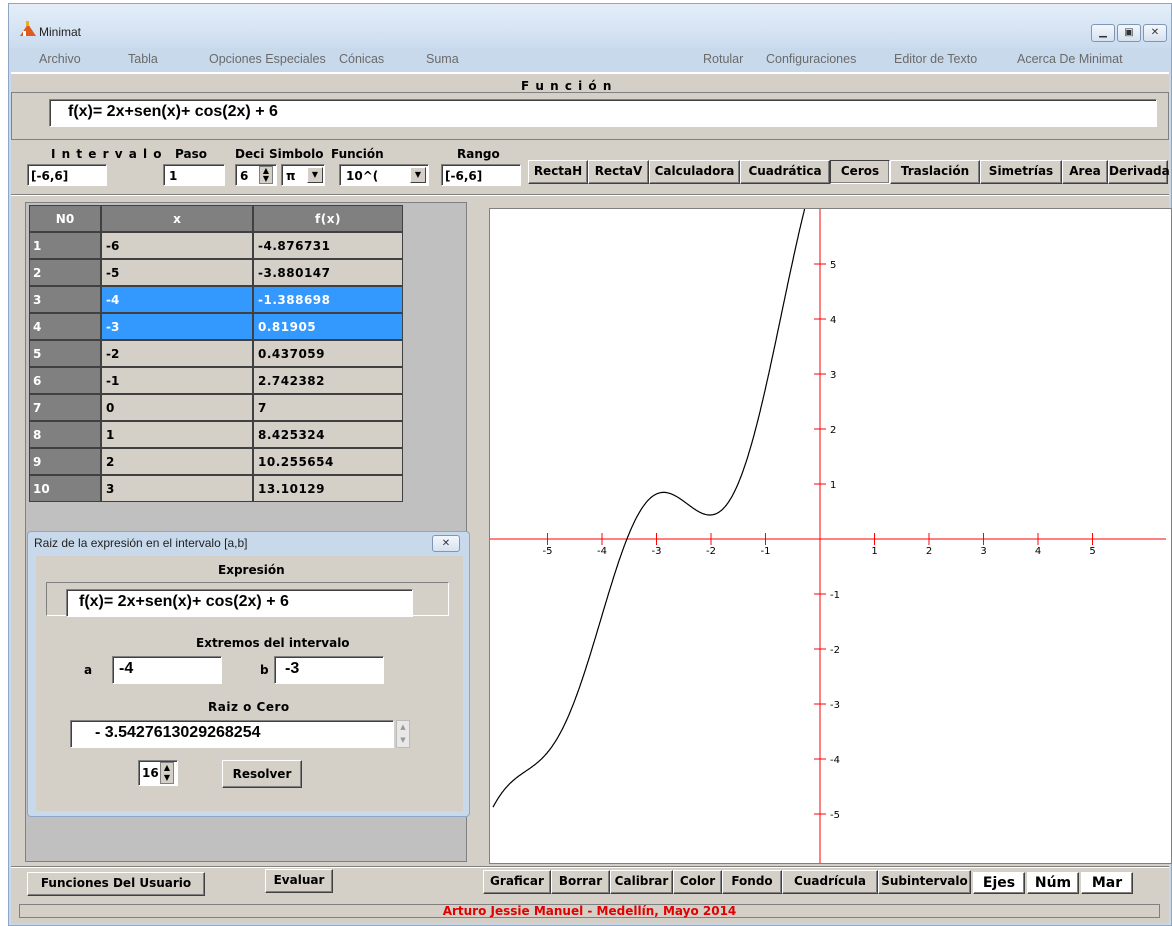 This screenshot has width=1172, height=926. I want to click on y-tick-label: -1, so click(835, 595).